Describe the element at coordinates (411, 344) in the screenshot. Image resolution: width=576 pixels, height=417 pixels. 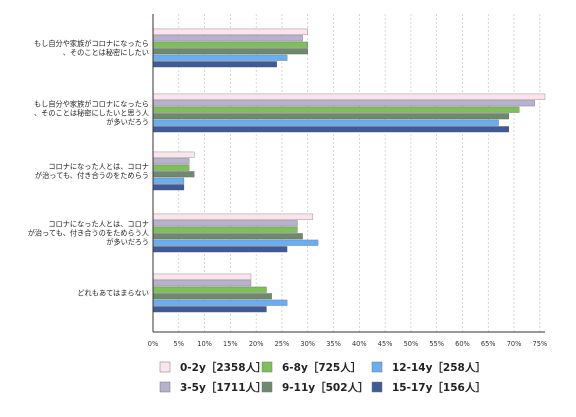
I see `x-tick-label: 50%` at that location.